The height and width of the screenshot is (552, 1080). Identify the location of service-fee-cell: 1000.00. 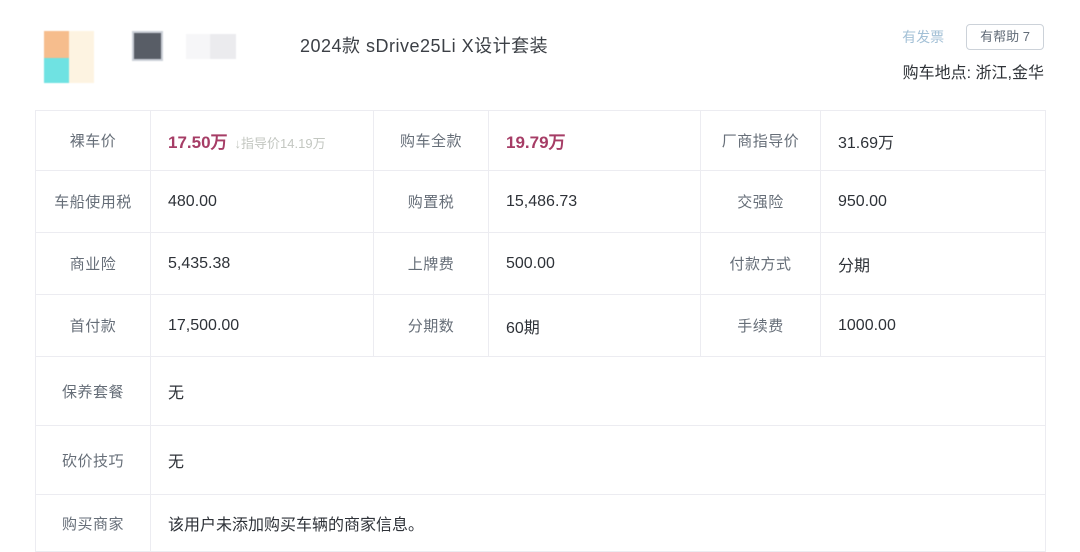
(933, 325).